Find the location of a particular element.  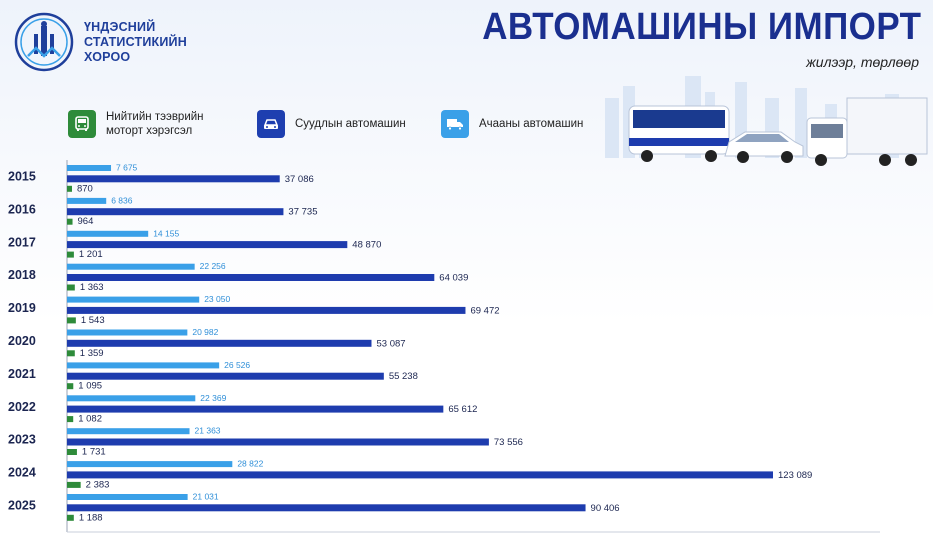

page-title: АВТОМАШИНЫ ИМПОРТ is located at coordinates (701, 27).